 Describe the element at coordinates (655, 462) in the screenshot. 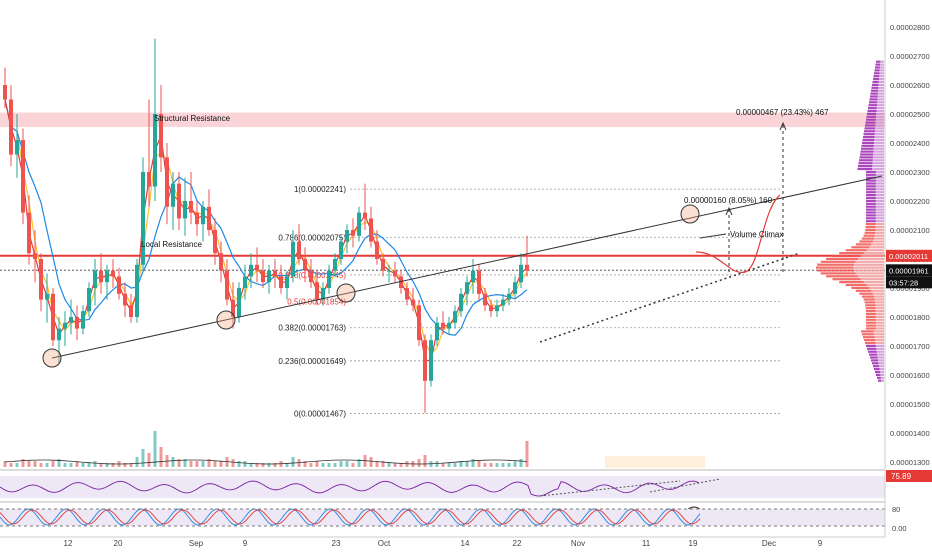

I see `volume-highlight-zone` at that location.